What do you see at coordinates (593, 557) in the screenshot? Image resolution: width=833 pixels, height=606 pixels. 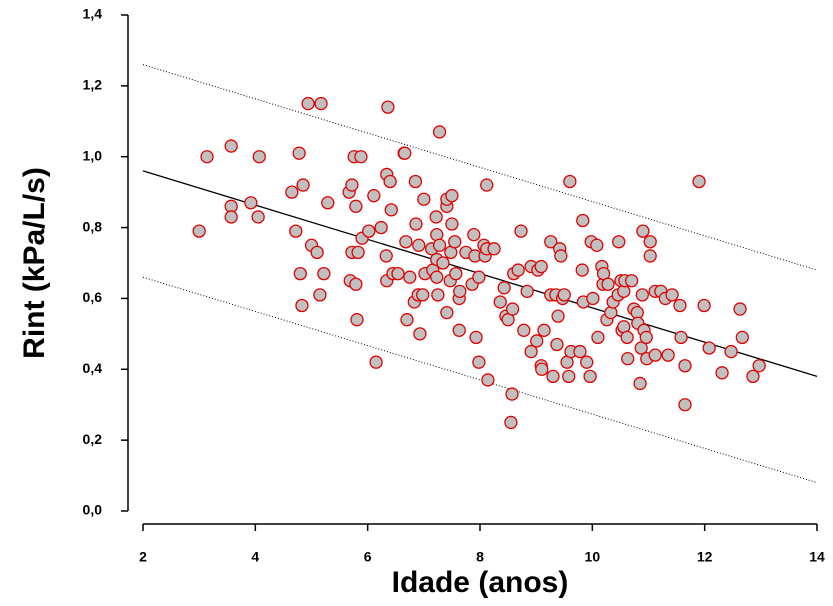 I see `x-tick-label: 10` at bounding box center [593, 557].